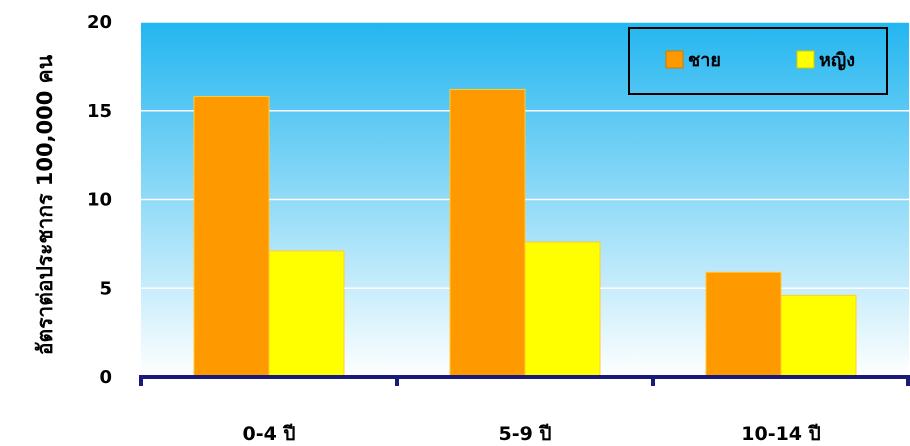 This screenshot has height=446, width=910. What do you see at coordinates (524, 380) in the screenshot?
I see `x-axis` at bounding box center [524, 380].